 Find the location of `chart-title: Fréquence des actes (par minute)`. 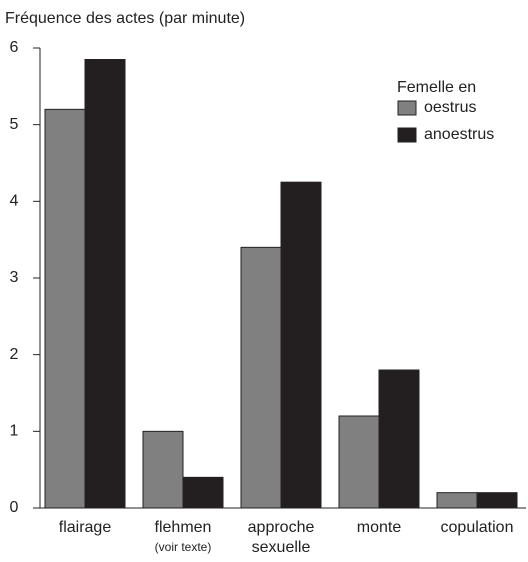

chart-title: Fréquence des actes (par minute) is located at coordinates (125, 18).